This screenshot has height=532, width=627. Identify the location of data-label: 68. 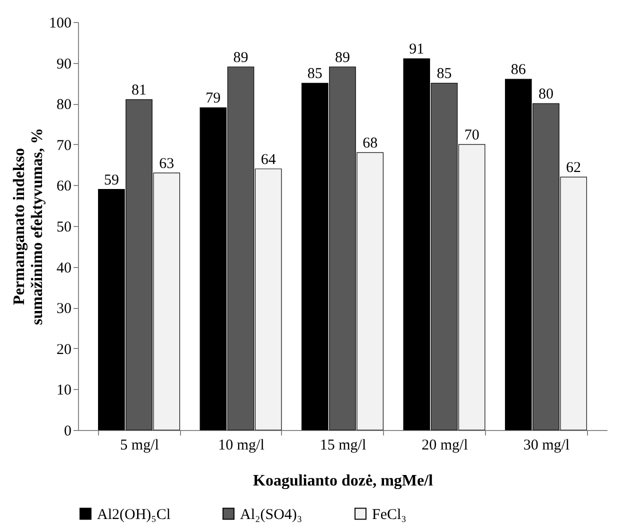
(370, 144).